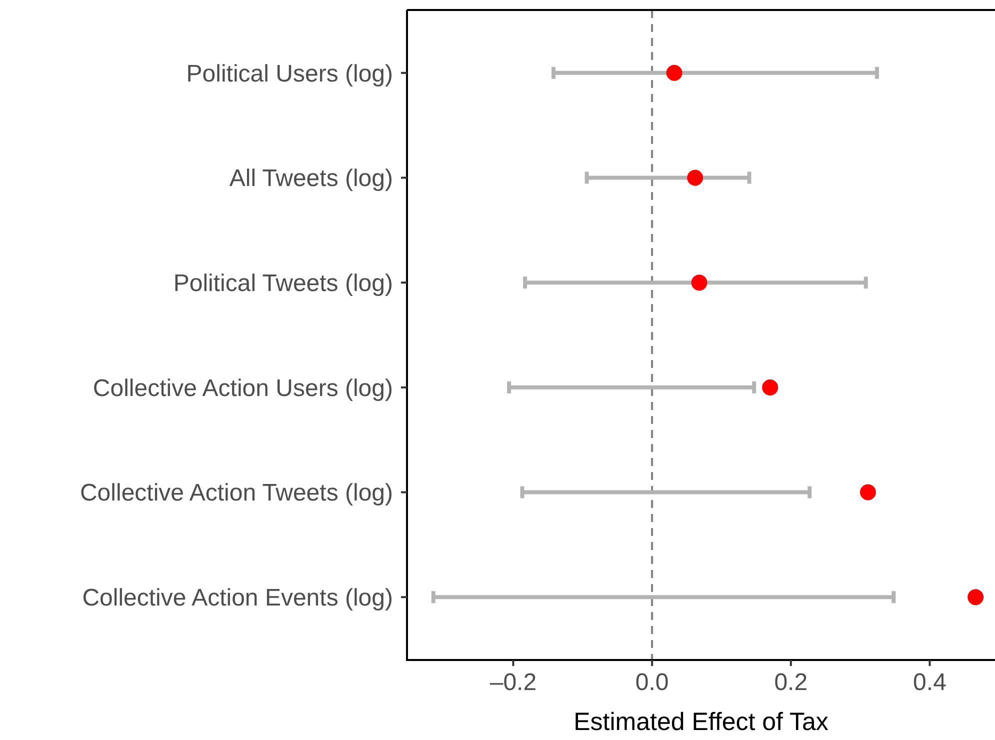 The width and height of the screenshot is (995, 740). Describe the element at coordinates (652, 682) in the screenshot. I see `x-tick-label: 0.0` at that location.